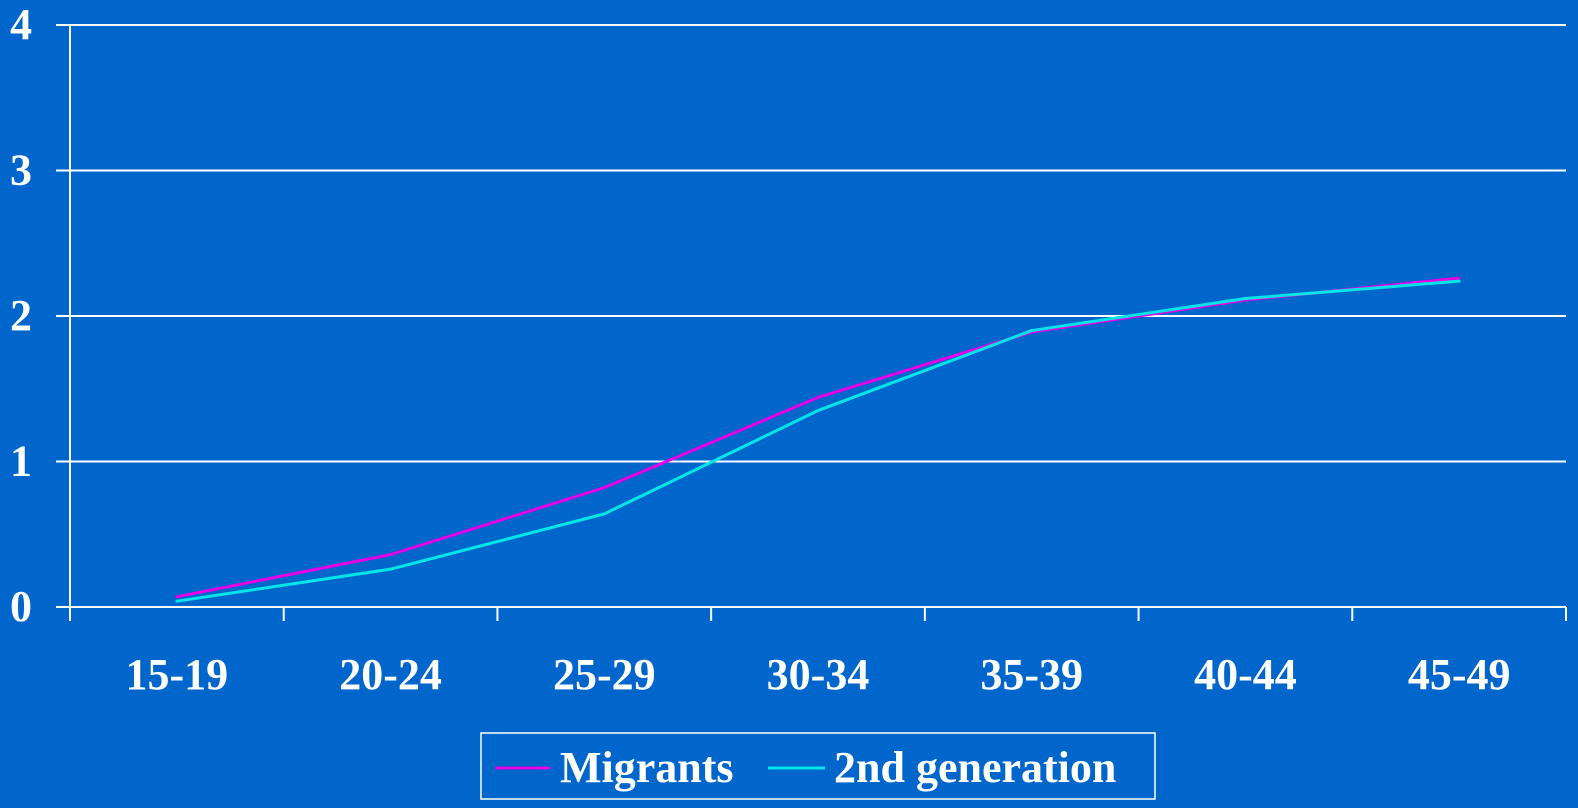 This screenshot has height=808, width=1578. I want to click on legend: Migrants 2nd generation, so click(818, 766).